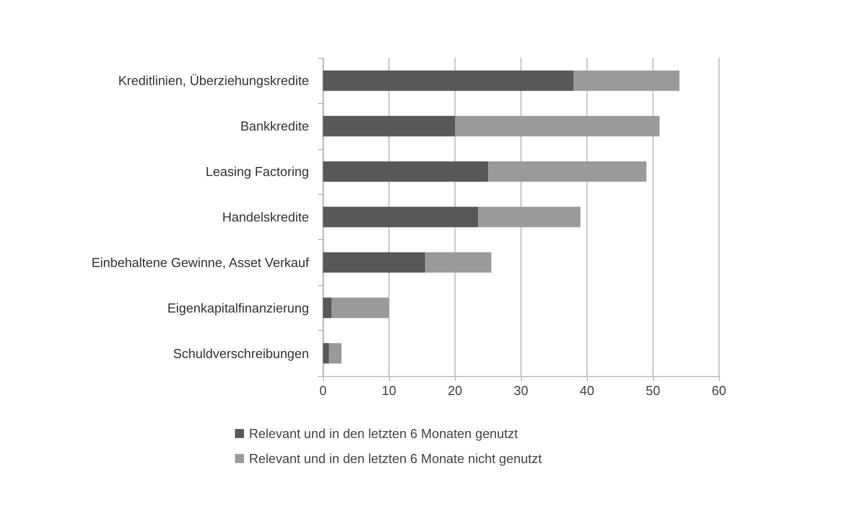  I want to click on x-tick-label: 60, so click(719, 390).